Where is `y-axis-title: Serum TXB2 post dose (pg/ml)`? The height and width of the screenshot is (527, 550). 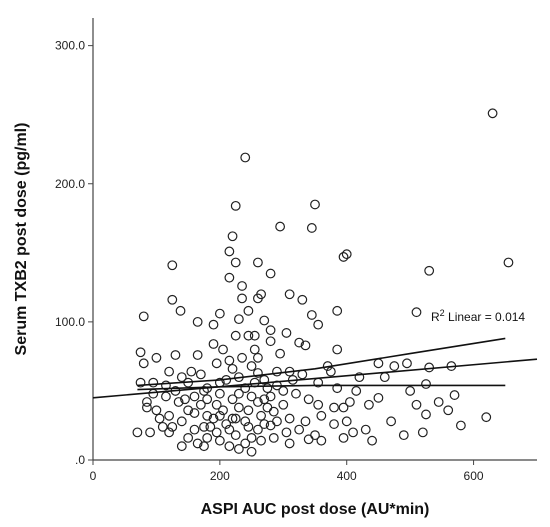
y-axis-title: Serum TXB2 post dose (pg/ml) is located at coordinates (21, 239).